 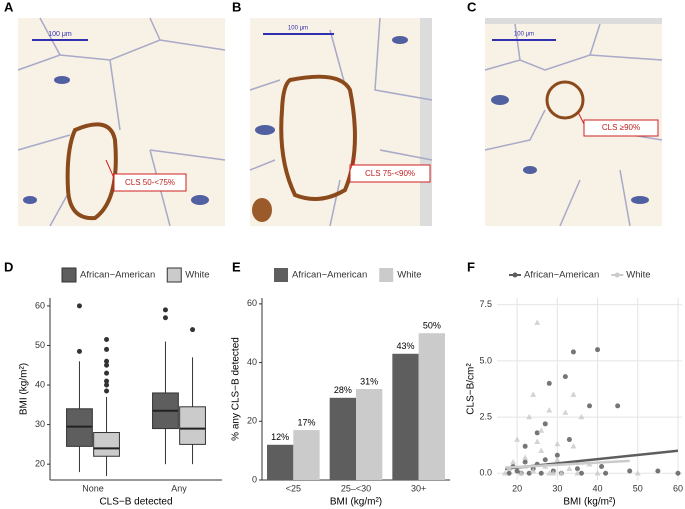 What do you see at coordinates (106, 444) in the screenshot?
I see `box` at bounding box center [106, 444].